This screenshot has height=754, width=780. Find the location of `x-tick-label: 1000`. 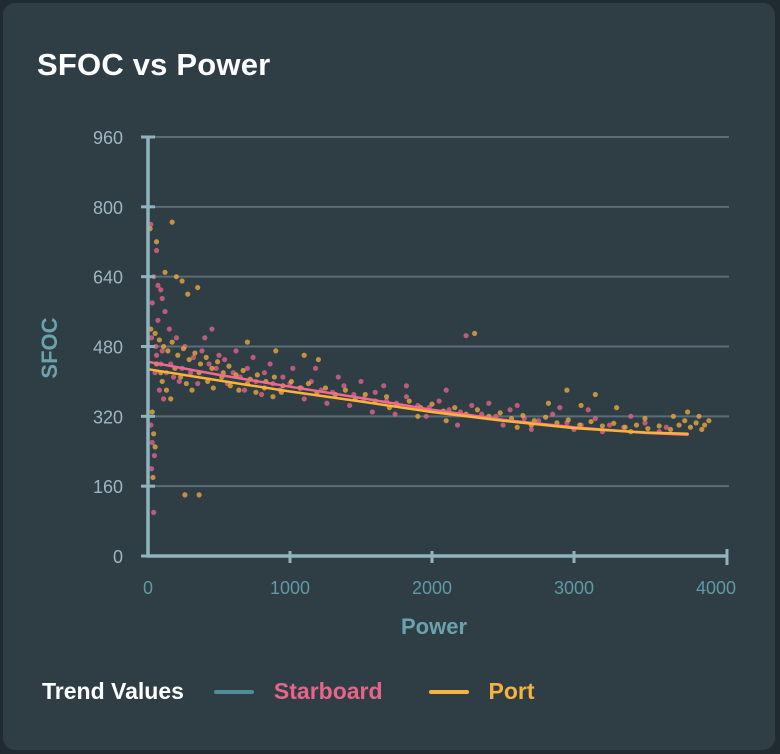

x-tick-label: 1000 is located at coordinates (290, 588).